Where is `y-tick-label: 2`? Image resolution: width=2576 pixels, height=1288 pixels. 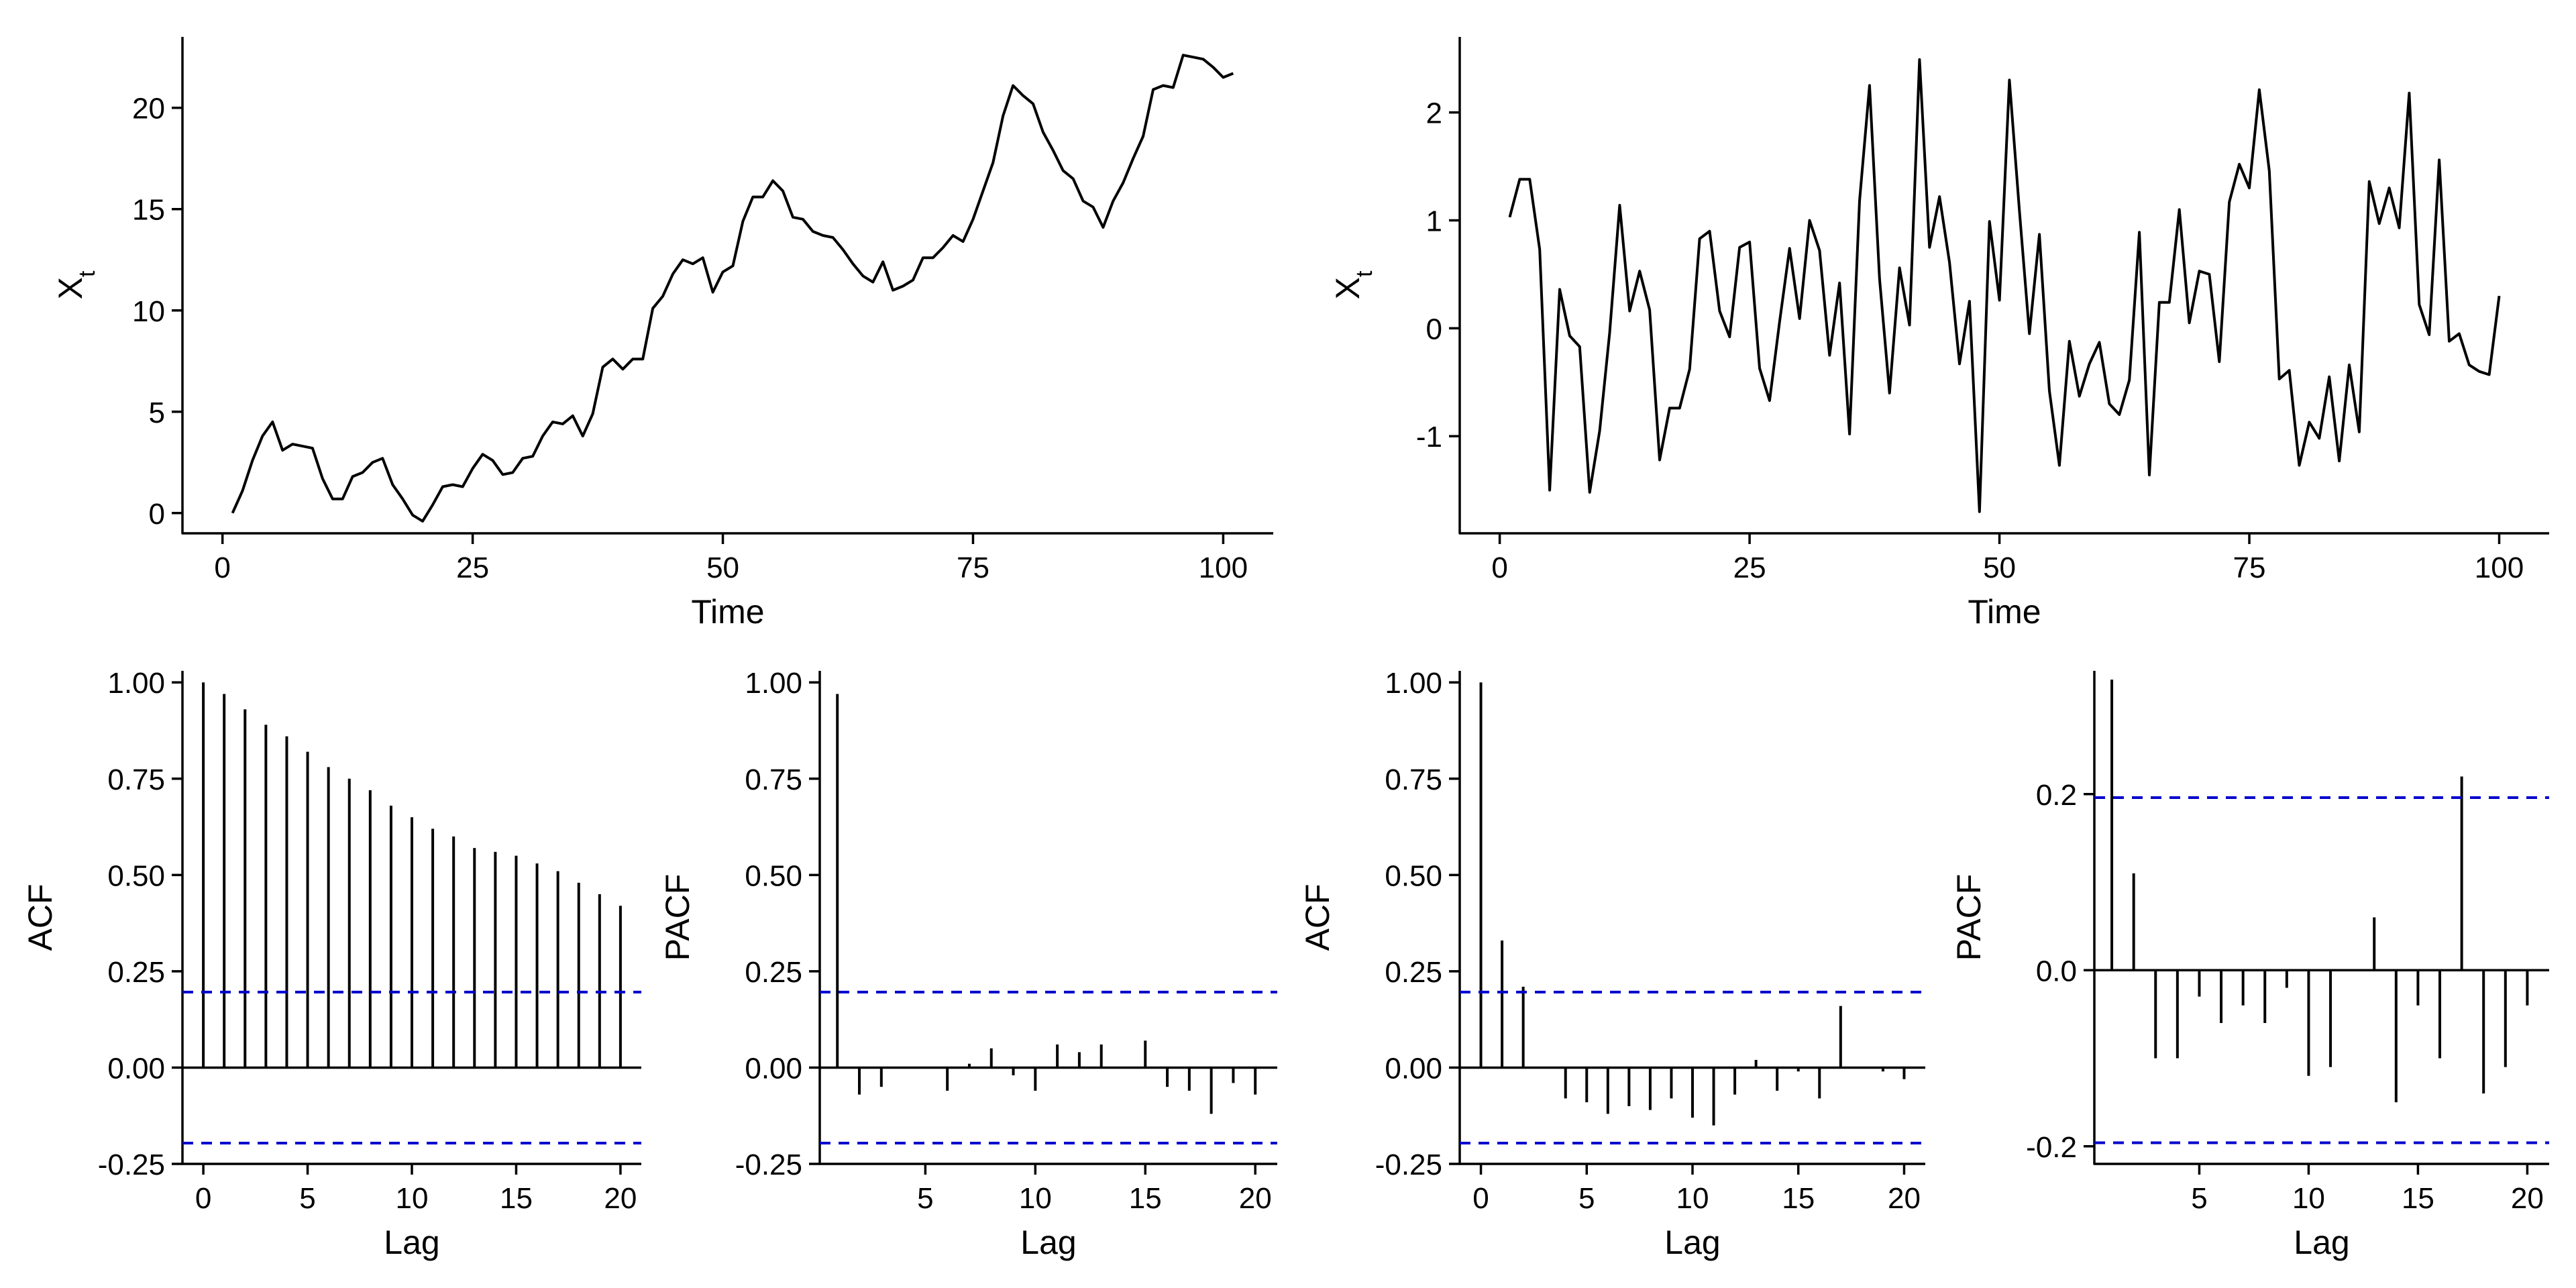
y-tick-label: 2 is located at coordinates (1434, 113).